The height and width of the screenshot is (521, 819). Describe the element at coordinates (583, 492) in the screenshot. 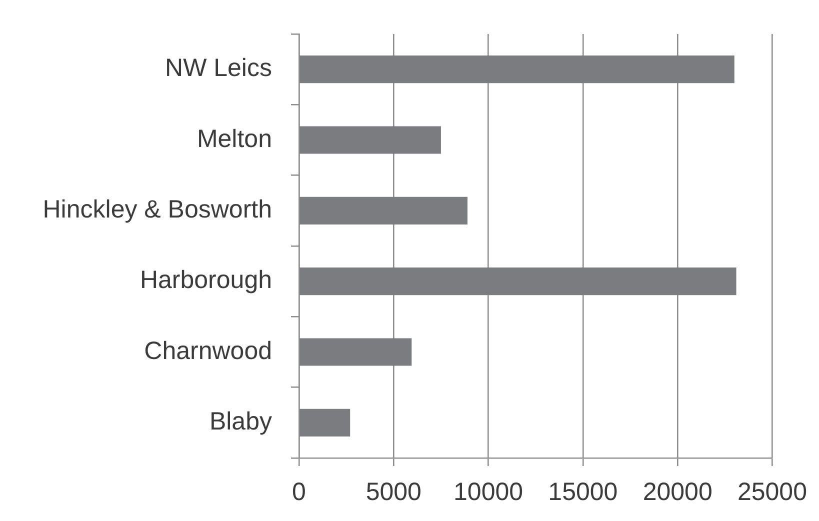

I see `x-tick-label: 15000` at that location.